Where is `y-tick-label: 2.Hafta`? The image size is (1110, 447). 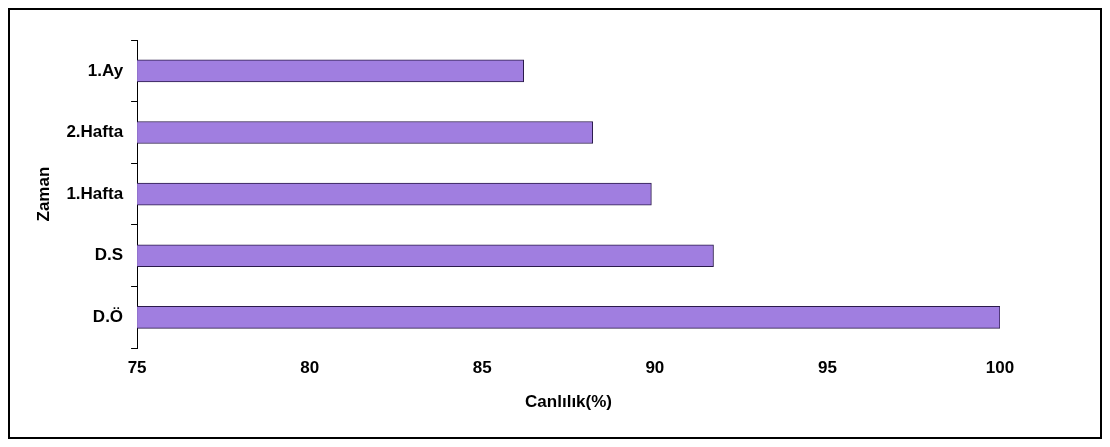
y-tick-label: 2.Hafta is located at coordinates (95, 132).